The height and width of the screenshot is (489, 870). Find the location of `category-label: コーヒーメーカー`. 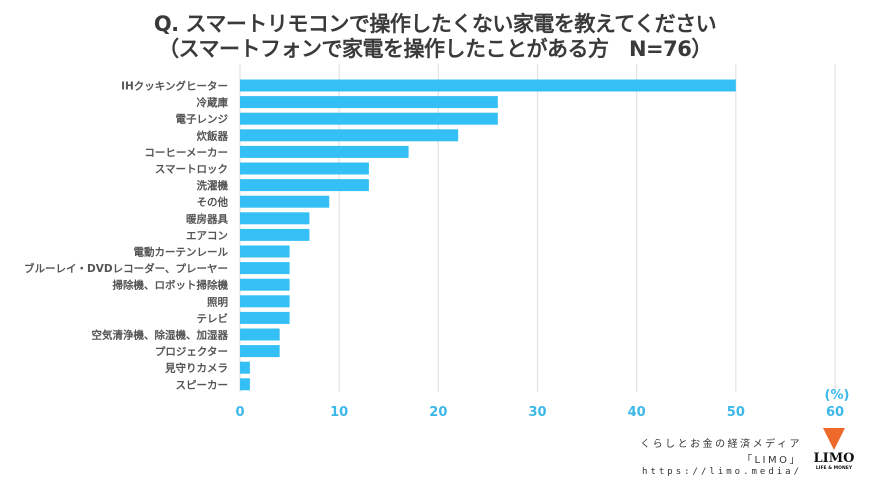

category-label: コーヒーメーカー is located at coordinates (186, 153).